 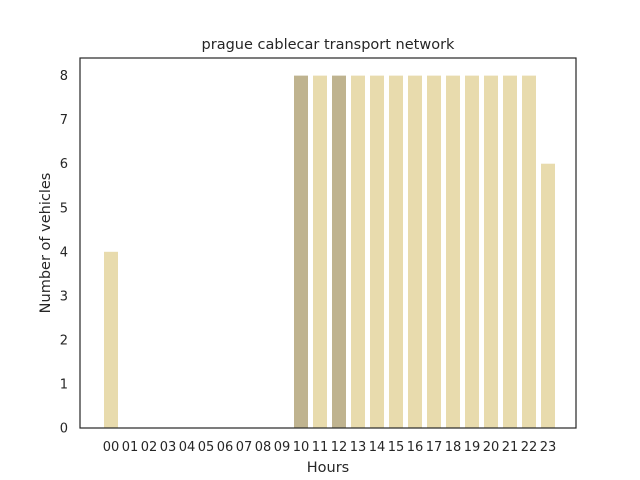 I want to click on x-axis-title: Hours, so click(x=328, y=468).